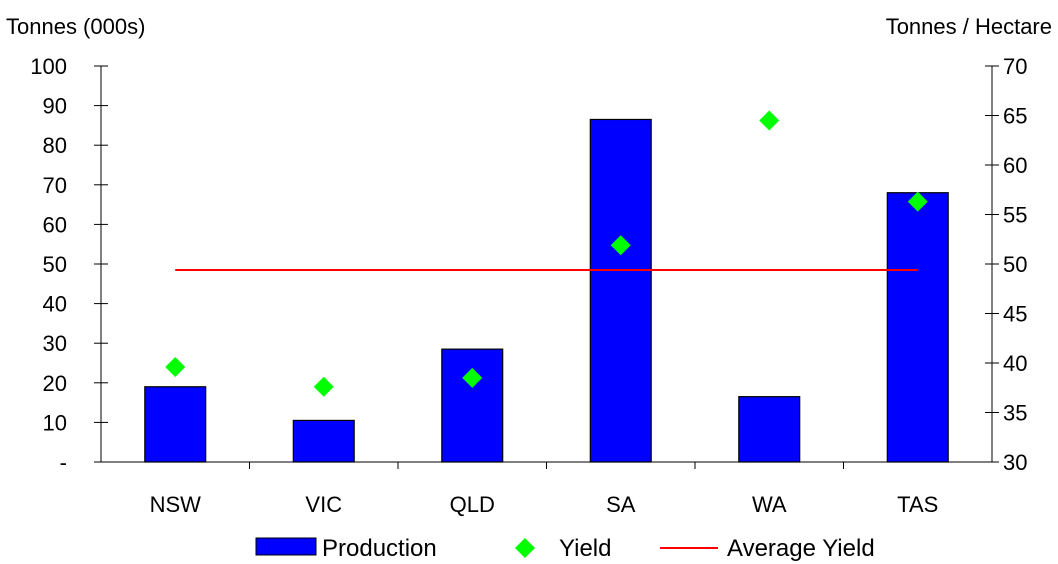 The height and width of the screenshot is (564, 1058). I want to click on right-tick-label: 55, so click(1015, 215).